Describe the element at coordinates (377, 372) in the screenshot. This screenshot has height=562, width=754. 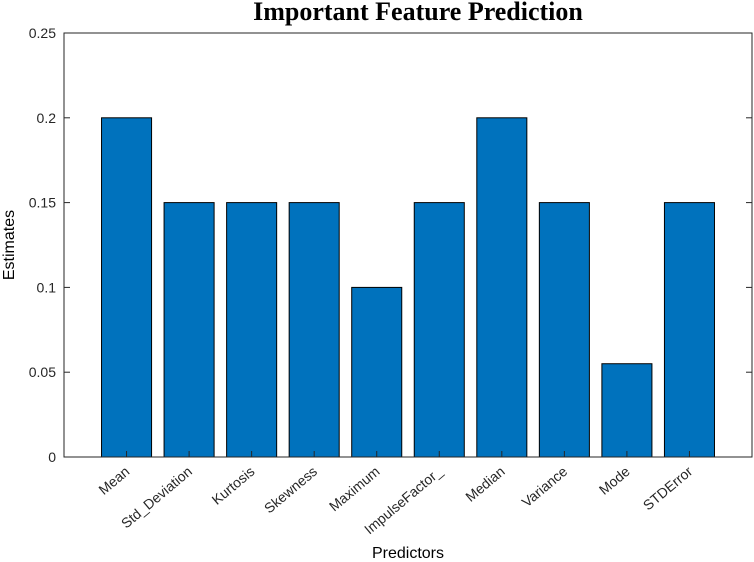
I see `bar-maximum` at that location.